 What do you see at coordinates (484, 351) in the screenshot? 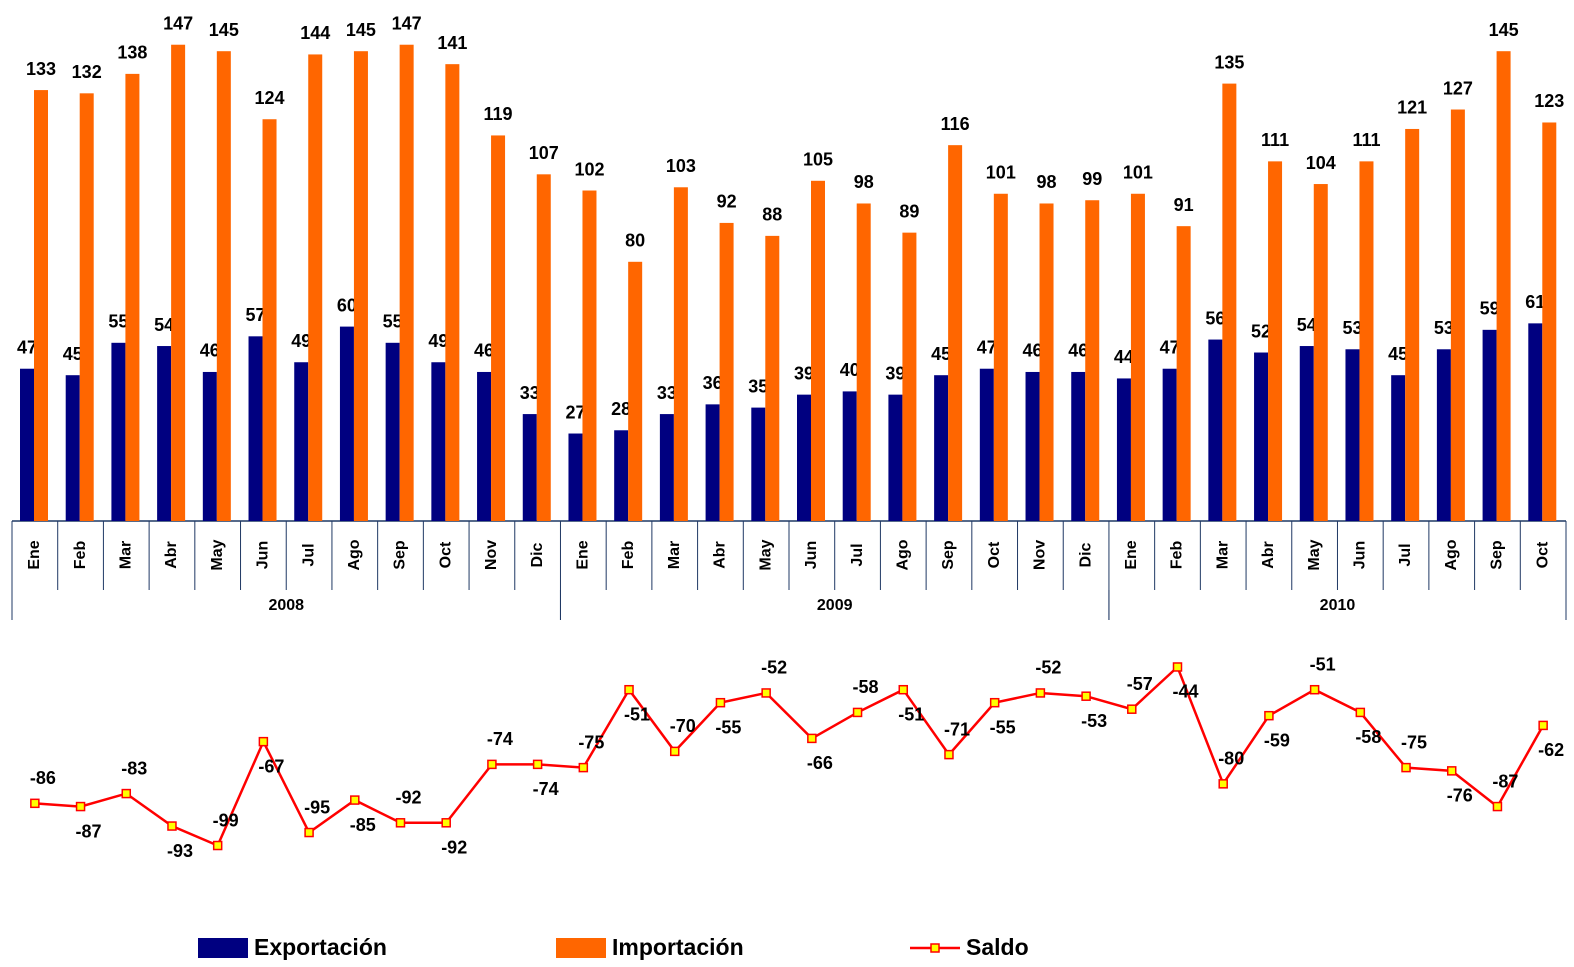
I see `value-label: 46` at bounding box center [484, 351].